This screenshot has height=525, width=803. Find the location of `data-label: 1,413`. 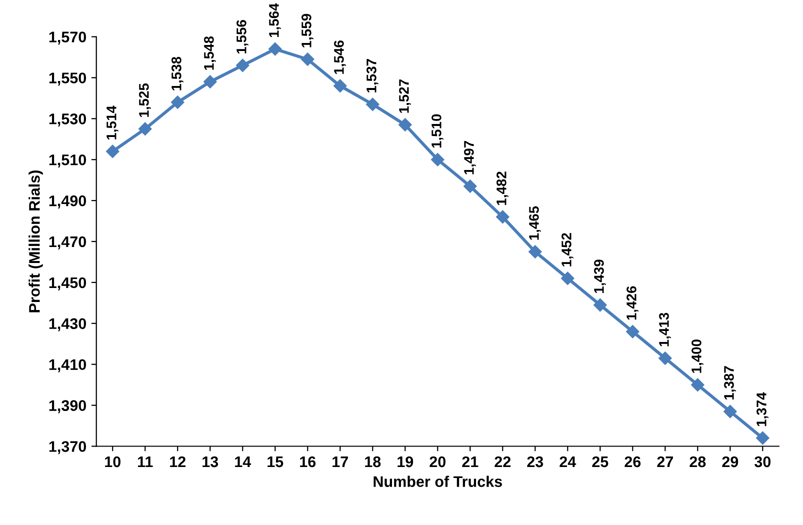

data-label: 1,413 is located at coordinates (665, 329).